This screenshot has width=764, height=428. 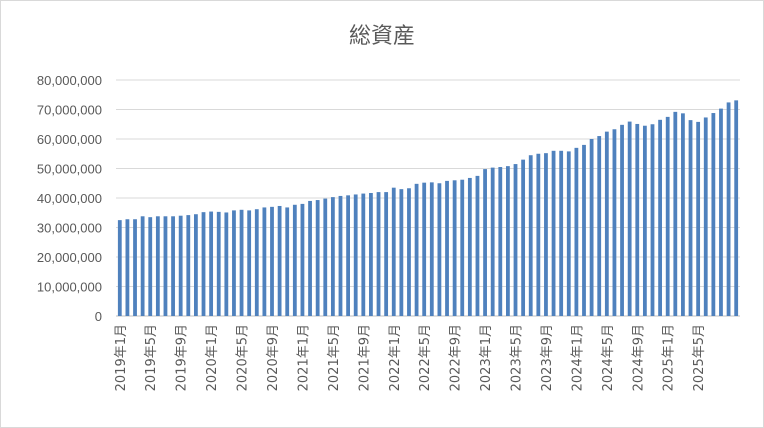 I want to click on y-tick-label: 0, so click(x=98, y=316).